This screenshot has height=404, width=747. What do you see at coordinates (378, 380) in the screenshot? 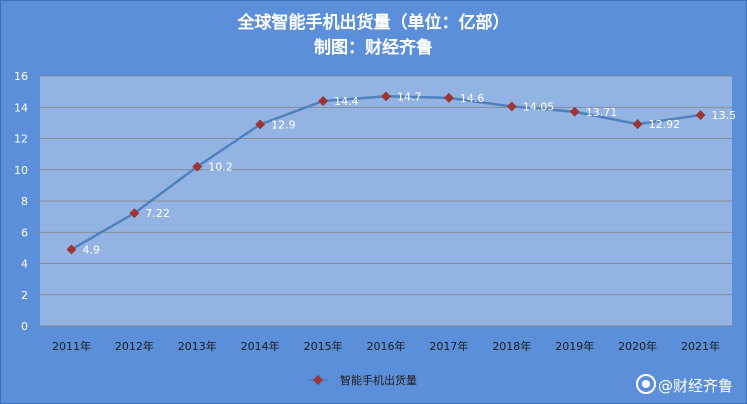
I see `legend-label: 智能手机出货量` at bounding box center [378, 380].